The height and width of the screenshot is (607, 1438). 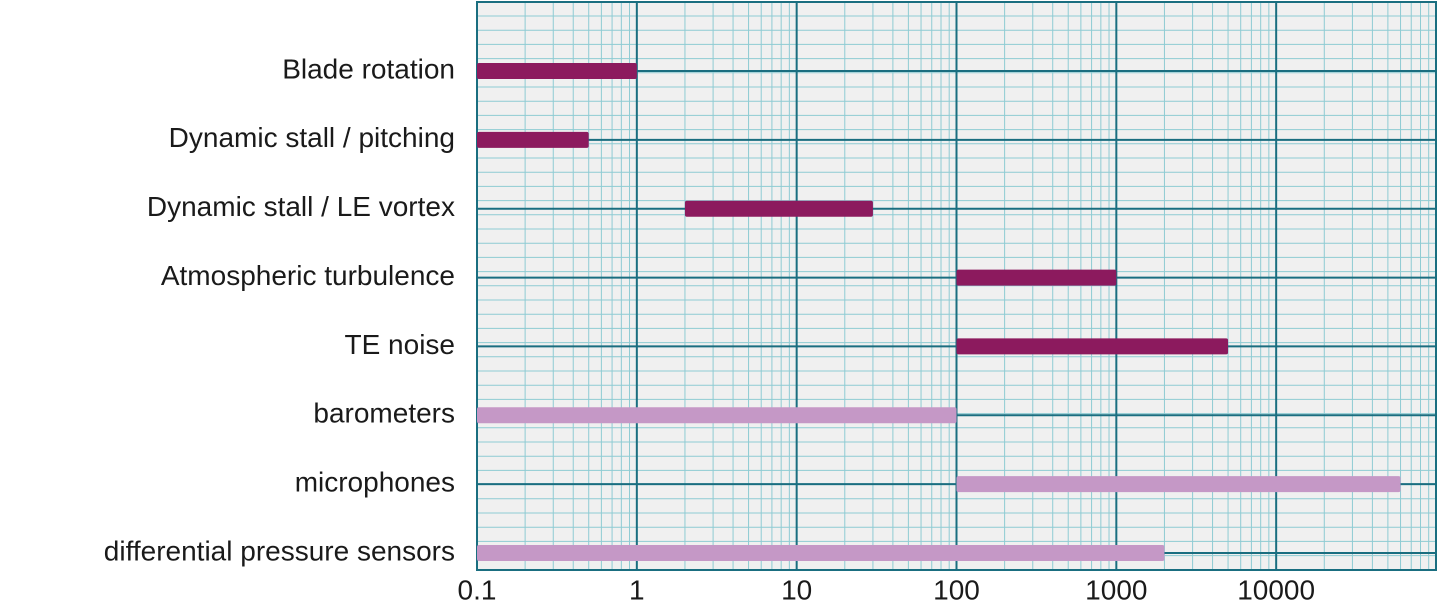 I want to click on y-tick-label: microphones, so click(x=375, y=482).